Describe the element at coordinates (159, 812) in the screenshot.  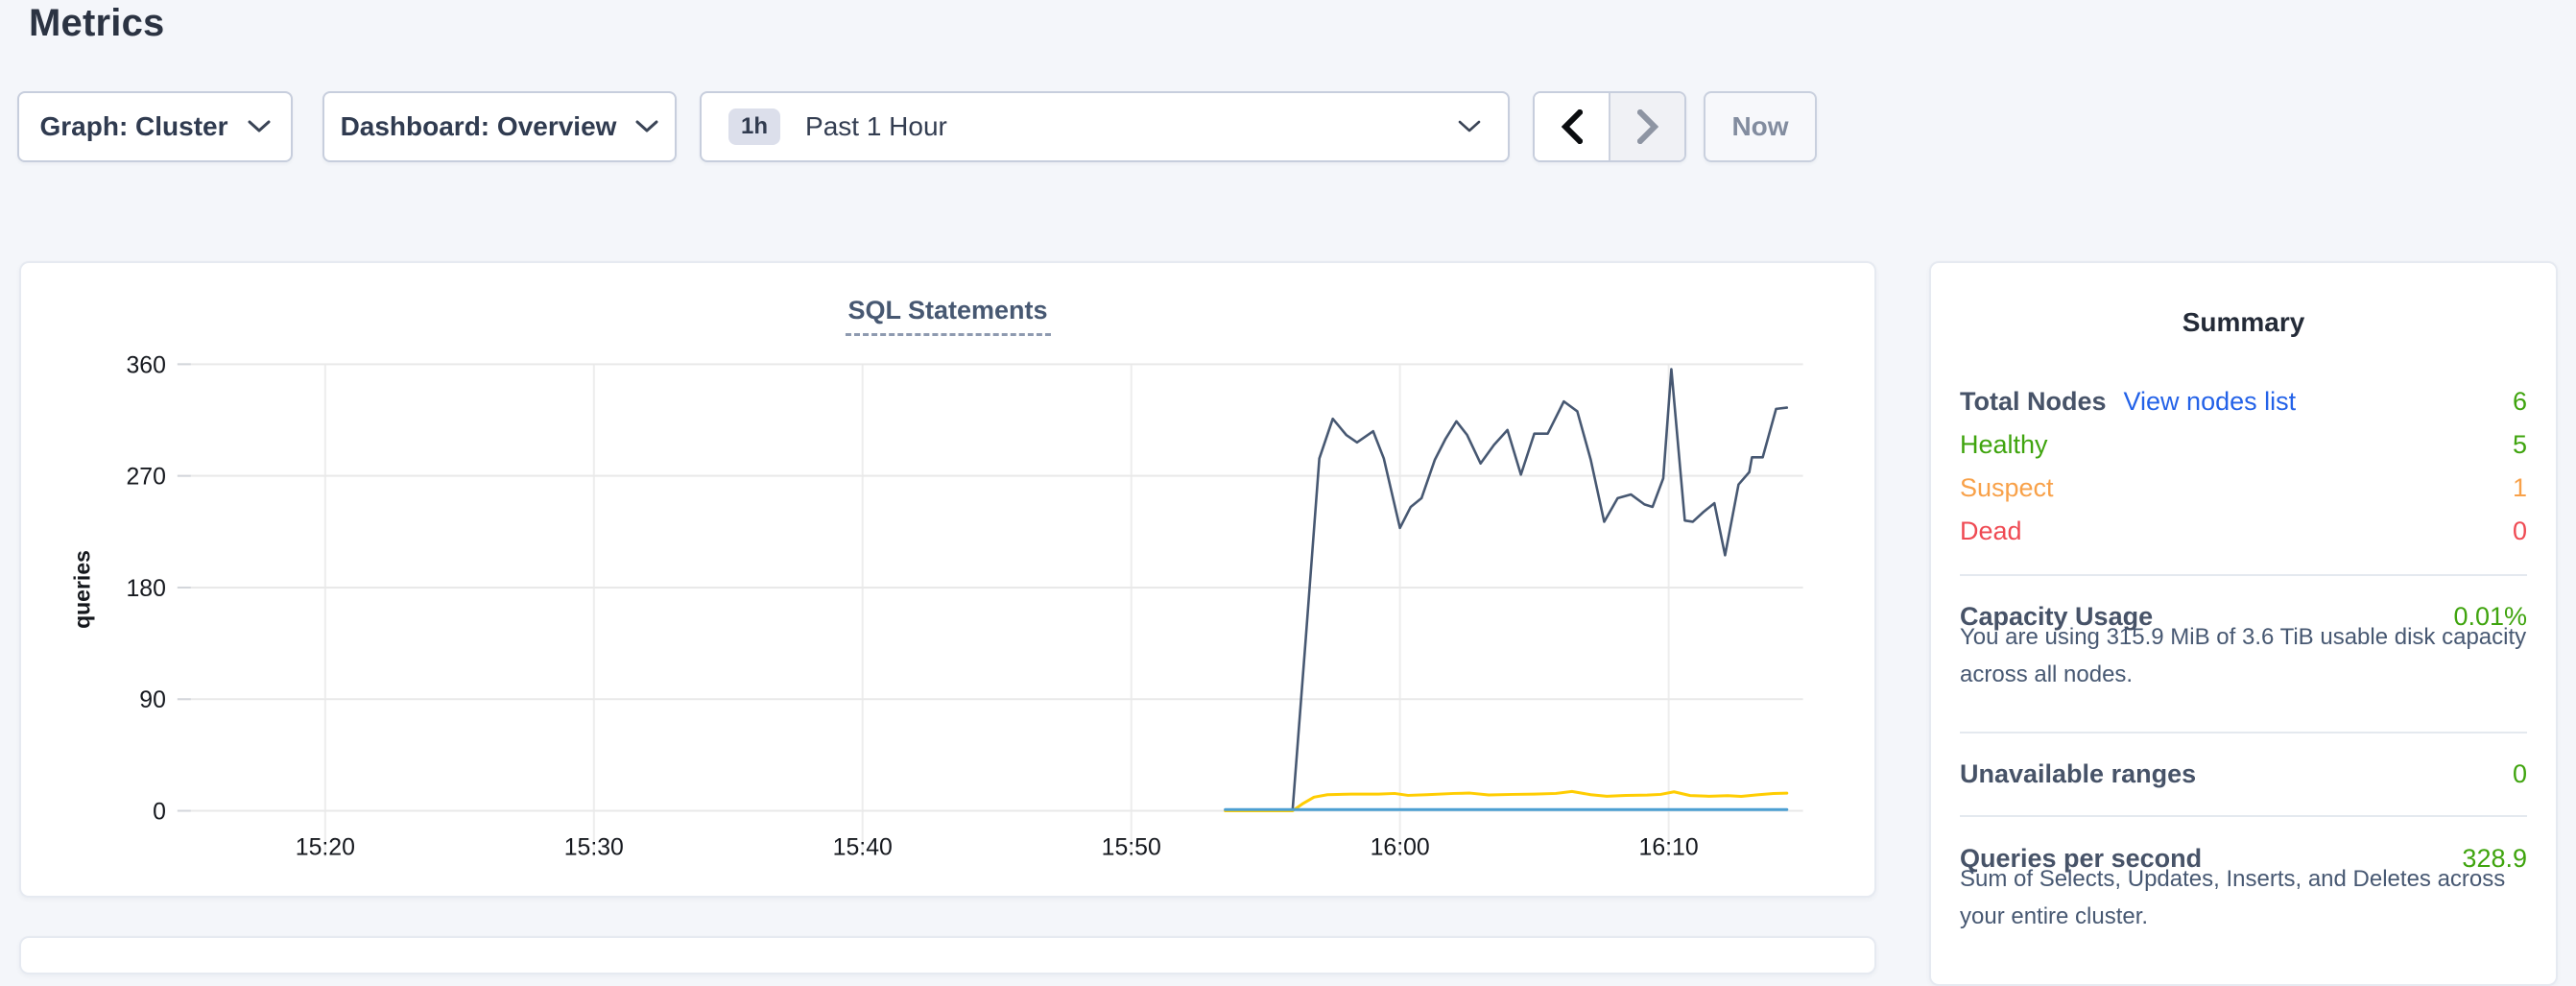
I see `y-tick-label: 0` at that location.